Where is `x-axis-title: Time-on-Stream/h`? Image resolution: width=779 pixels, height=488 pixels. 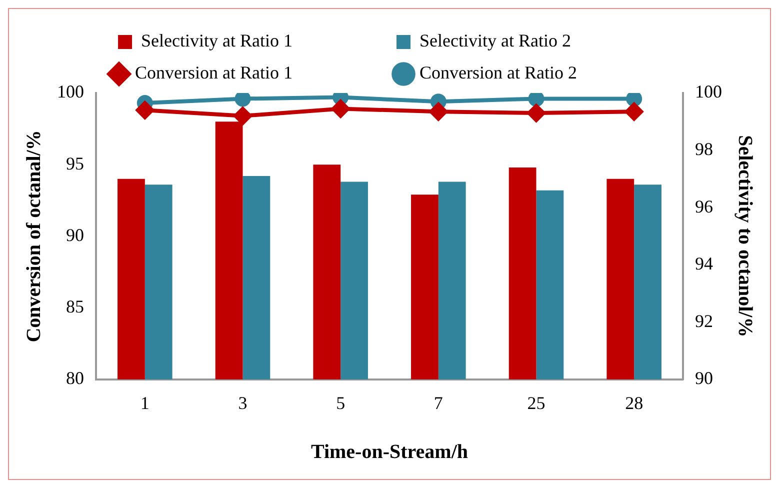 x-axis-title: Time-on-Stream/h is located at coordinates (389, 452).